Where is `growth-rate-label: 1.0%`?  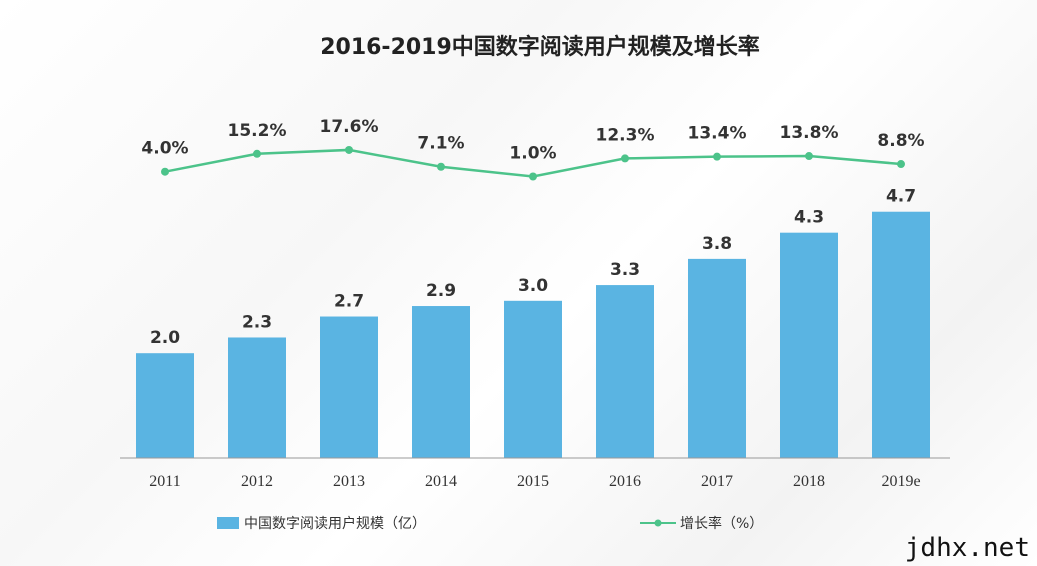
growth-rate-label: 1.0% is located at coordinates (532, 154).